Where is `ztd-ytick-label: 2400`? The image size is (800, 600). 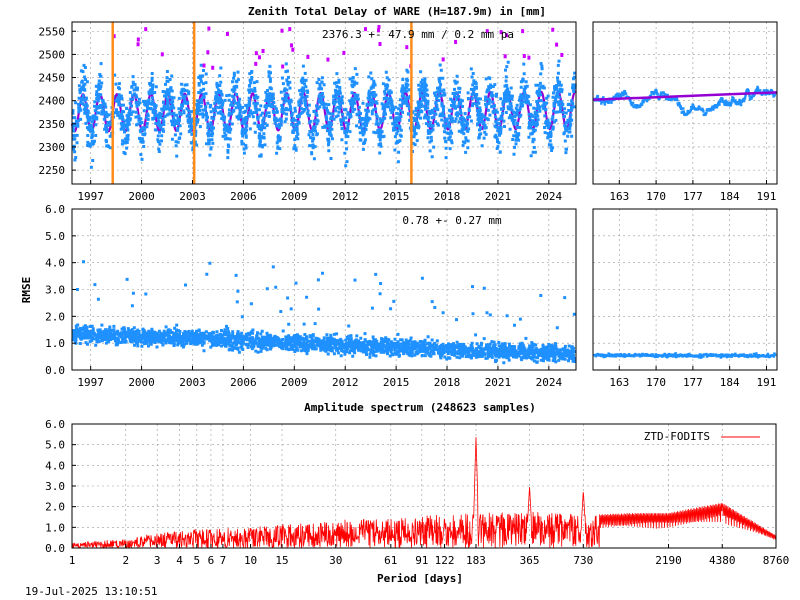
ztd-ytick-label: 2400 is located at coordinates (52, 101).